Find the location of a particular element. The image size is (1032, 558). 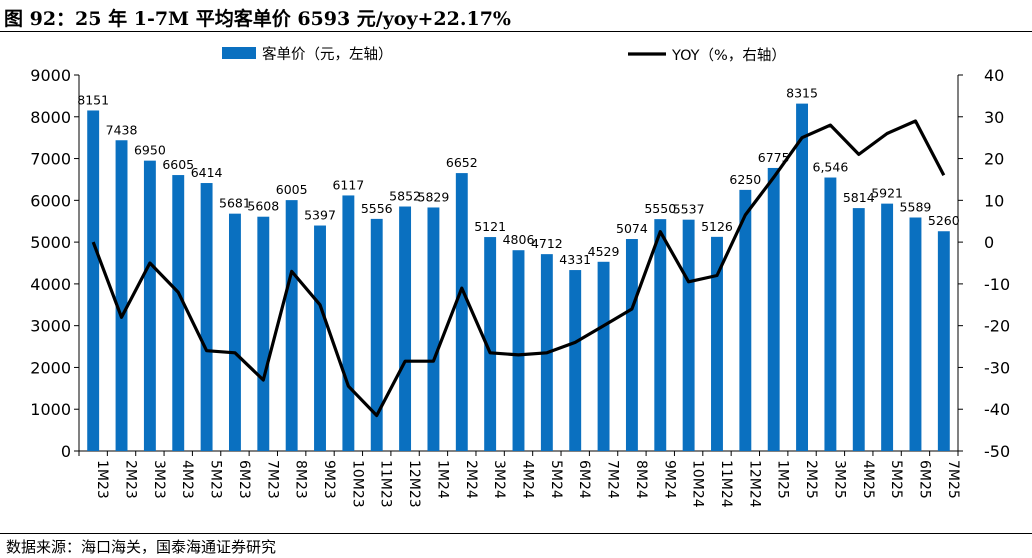

bar-value-label: 5537 is located at coordinates (689, 209).